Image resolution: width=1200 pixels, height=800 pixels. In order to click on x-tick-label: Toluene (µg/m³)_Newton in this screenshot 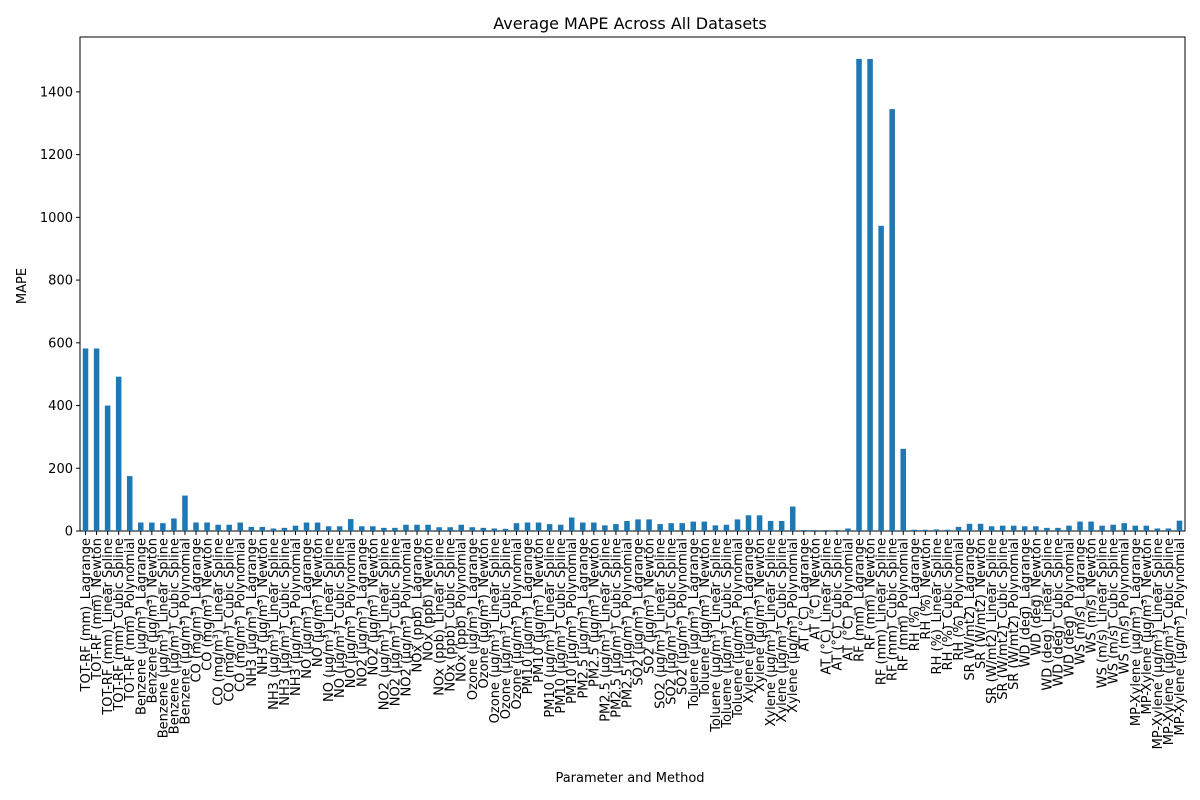, I will do `click(705, 618)`.